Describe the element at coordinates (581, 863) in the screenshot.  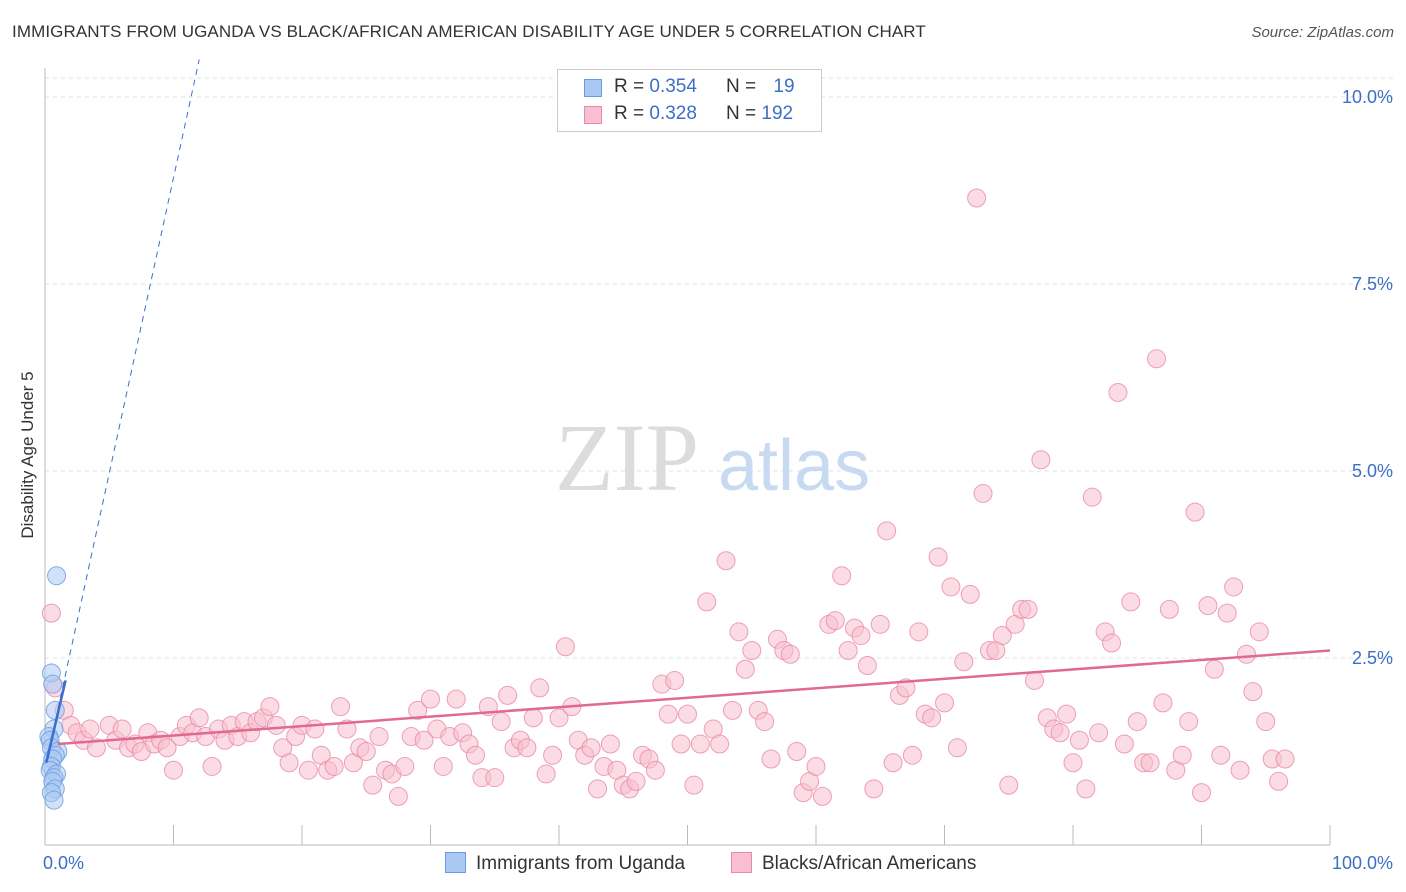
I see `legend-label-uganda: Immigrants from Uganda` at that location.